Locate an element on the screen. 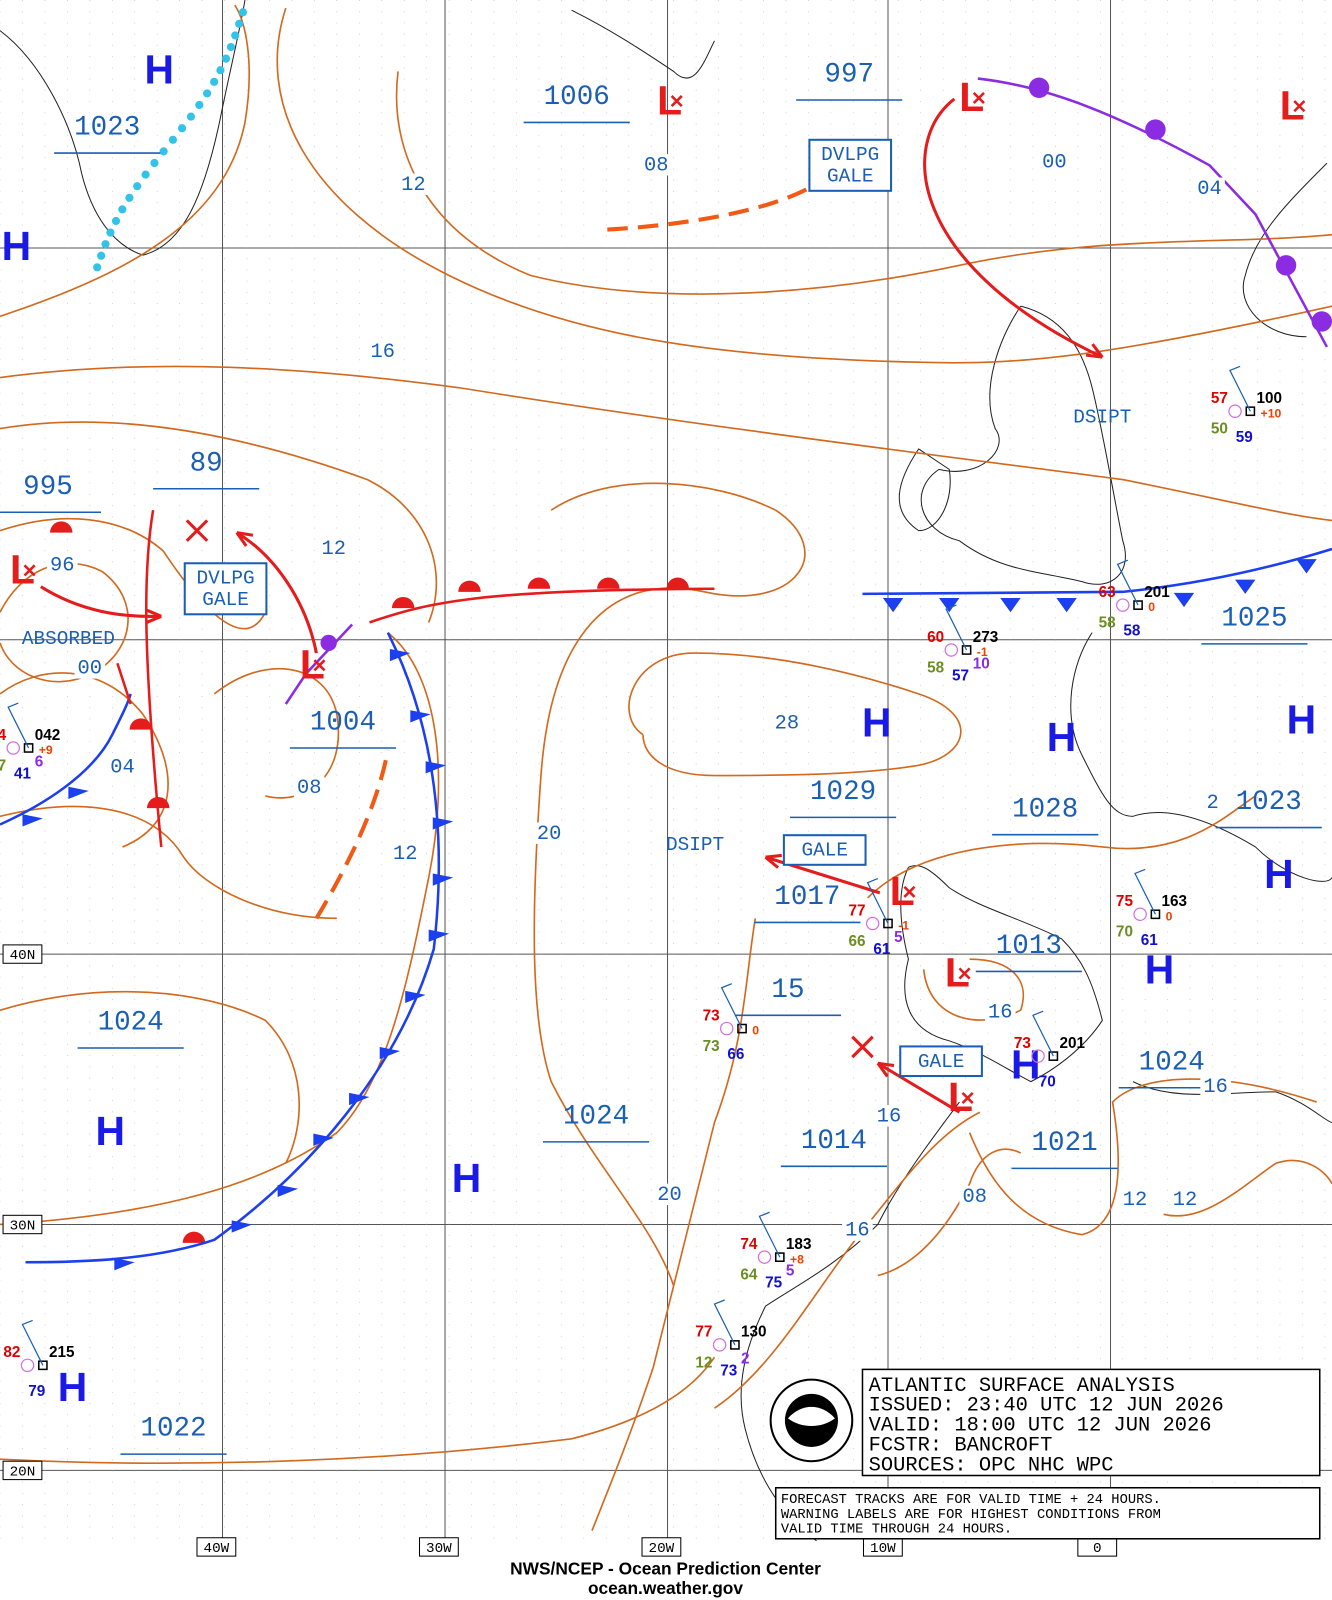  status-label: DSIPT is located at coordinates (1102, 417).